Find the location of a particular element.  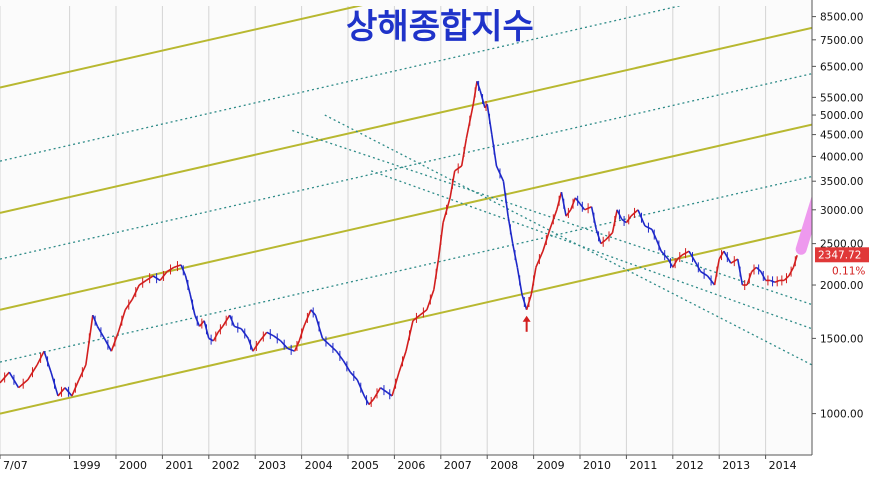

x-tick-label: 1999 is located at coordinates (87, 465).